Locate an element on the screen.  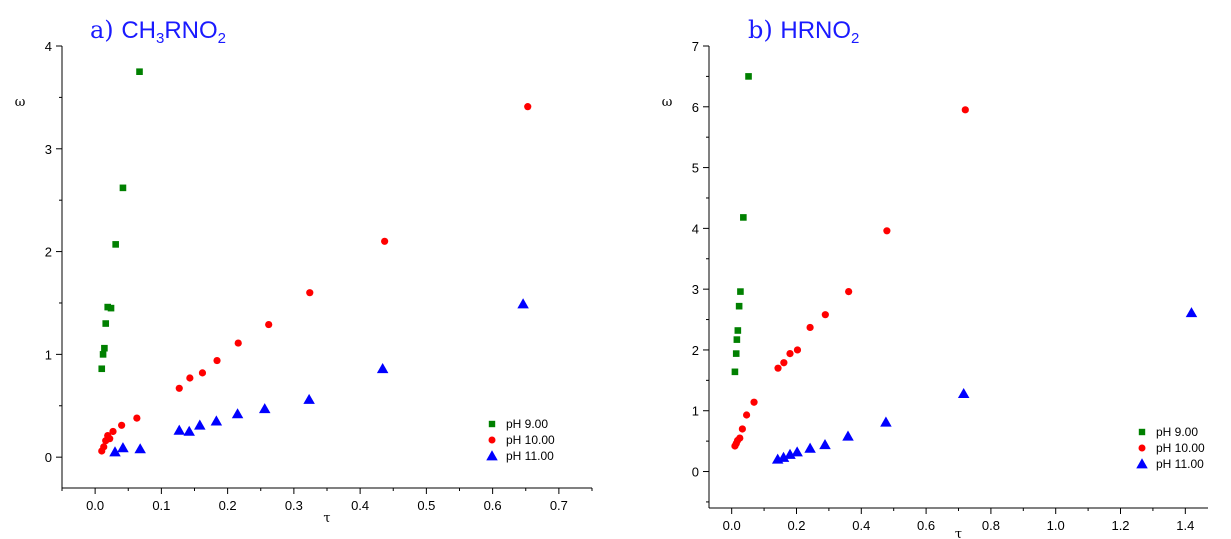
y-tick-label: 0 is located at coordinates (48, 457).